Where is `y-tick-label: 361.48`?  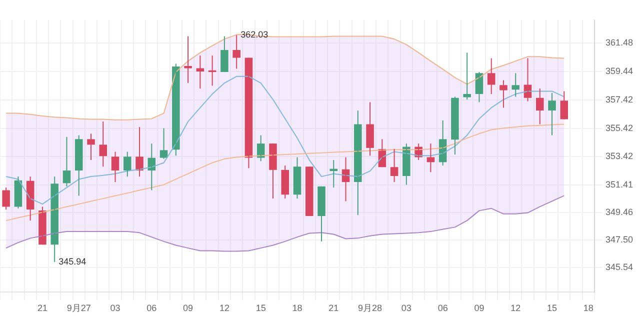 y-tick-label: 361.48 is located at coordinates (619, 42).